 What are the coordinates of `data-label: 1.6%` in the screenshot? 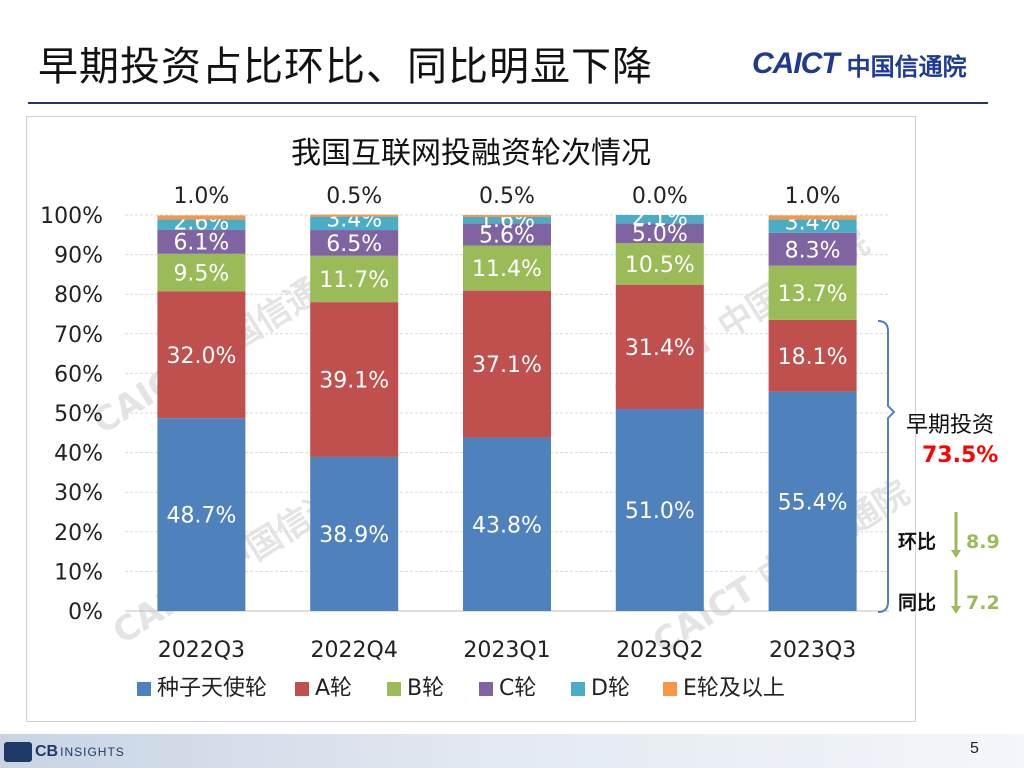 It's located at (507, 220).